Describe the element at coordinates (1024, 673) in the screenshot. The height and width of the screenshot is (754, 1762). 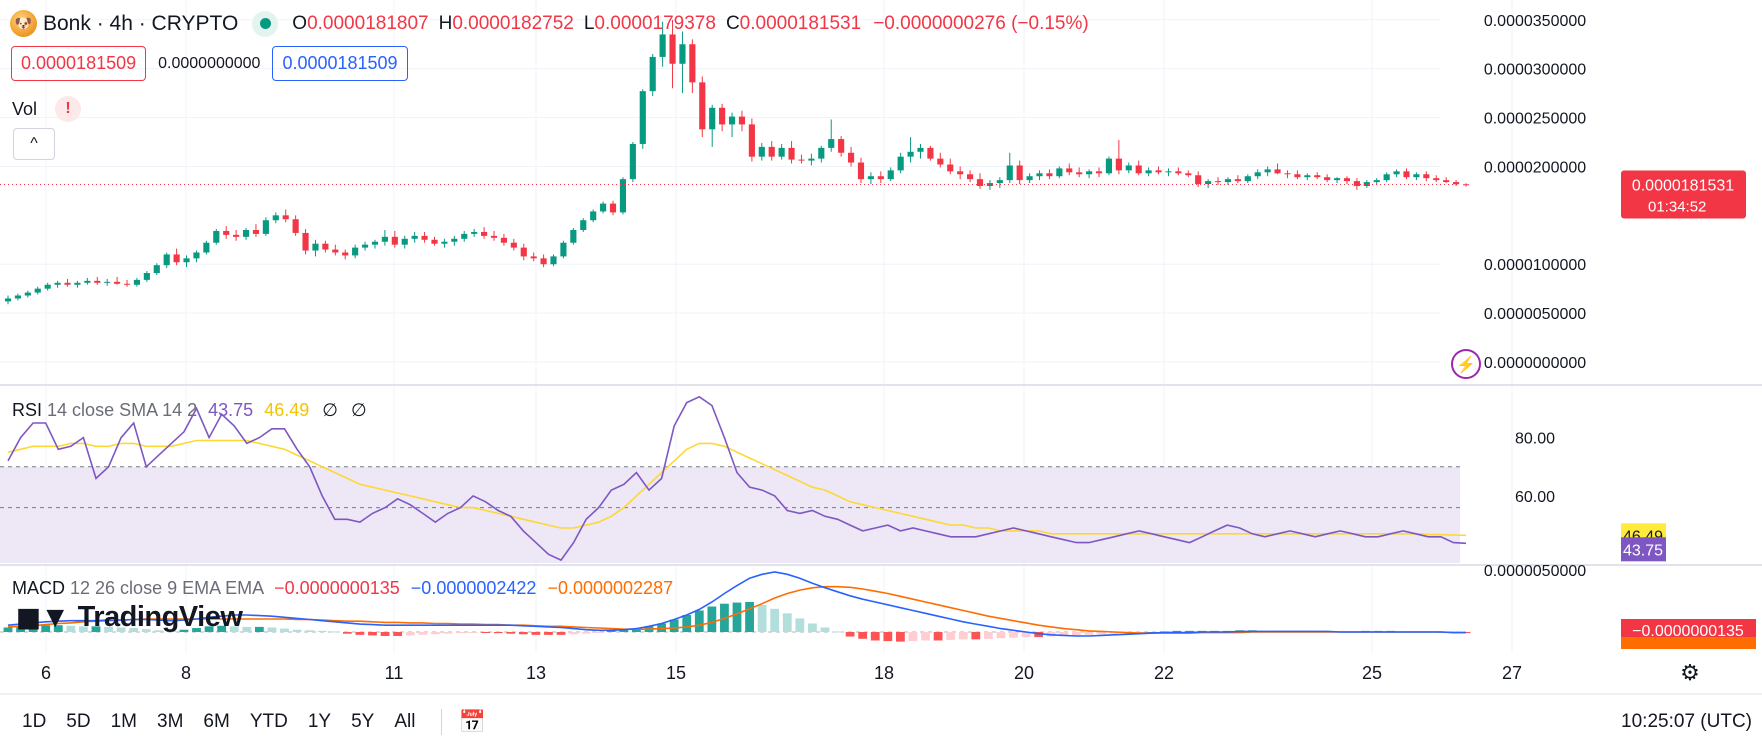
I see `time-axis-label: 20` at that location.